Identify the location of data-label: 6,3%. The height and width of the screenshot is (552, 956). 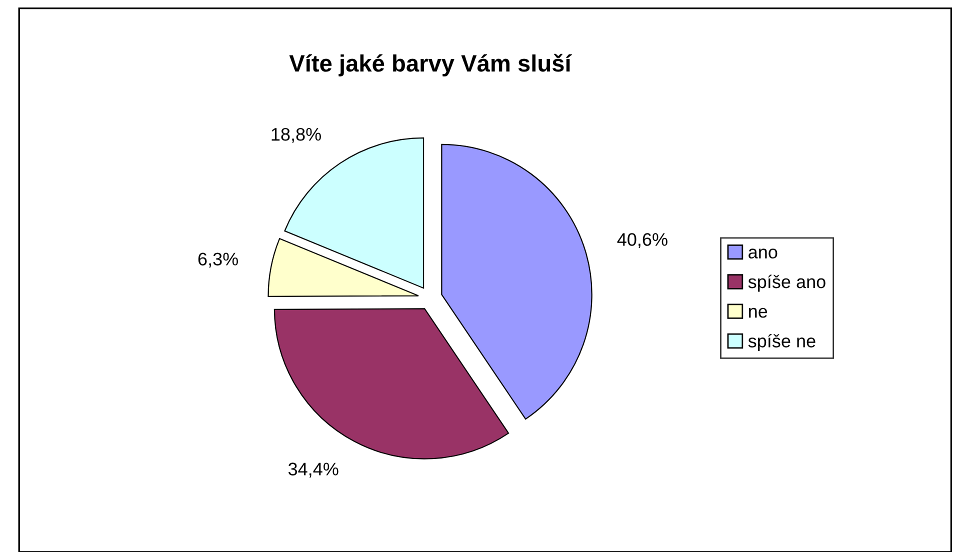
(218, 260).